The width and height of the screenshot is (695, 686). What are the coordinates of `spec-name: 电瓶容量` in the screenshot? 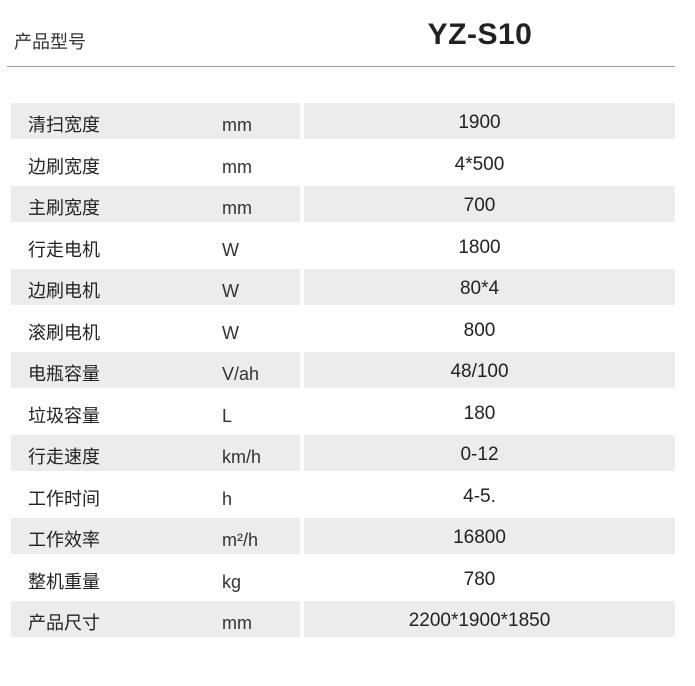 It's located at (64, 374).